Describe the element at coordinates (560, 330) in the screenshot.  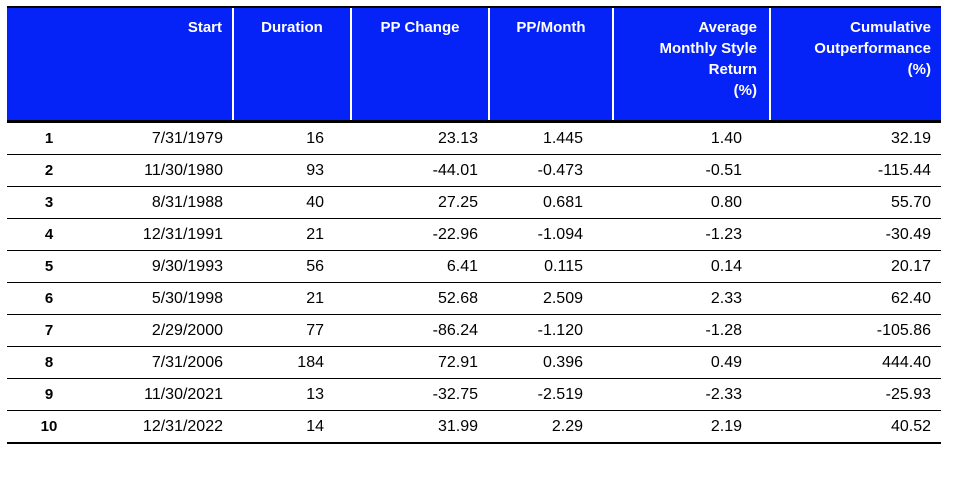
I see `pp-month-cell: -1.120` at that location.